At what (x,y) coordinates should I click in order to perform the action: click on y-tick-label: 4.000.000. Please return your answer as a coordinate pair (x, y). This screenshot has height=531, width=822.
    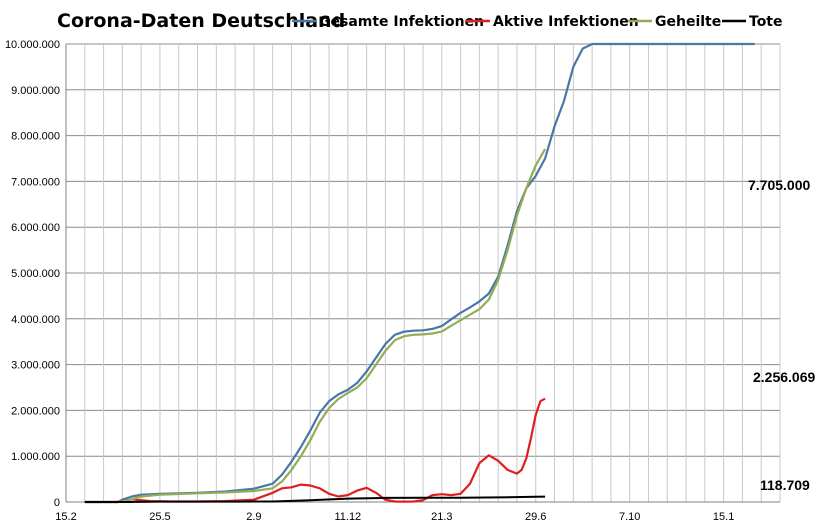
    Looking at the image, I should click on (35, 320).